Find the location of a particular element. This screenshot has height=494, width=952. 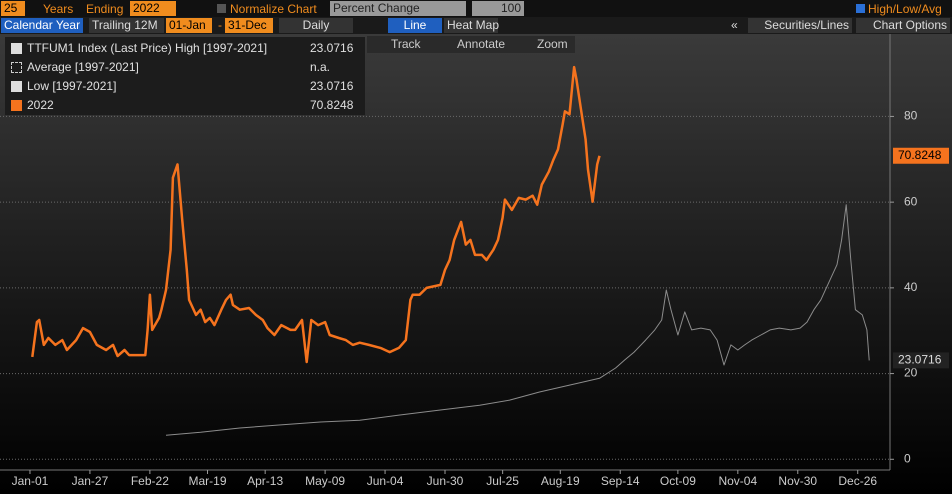

frequency-dropdown: Daily is located at coordinates (316, 25).